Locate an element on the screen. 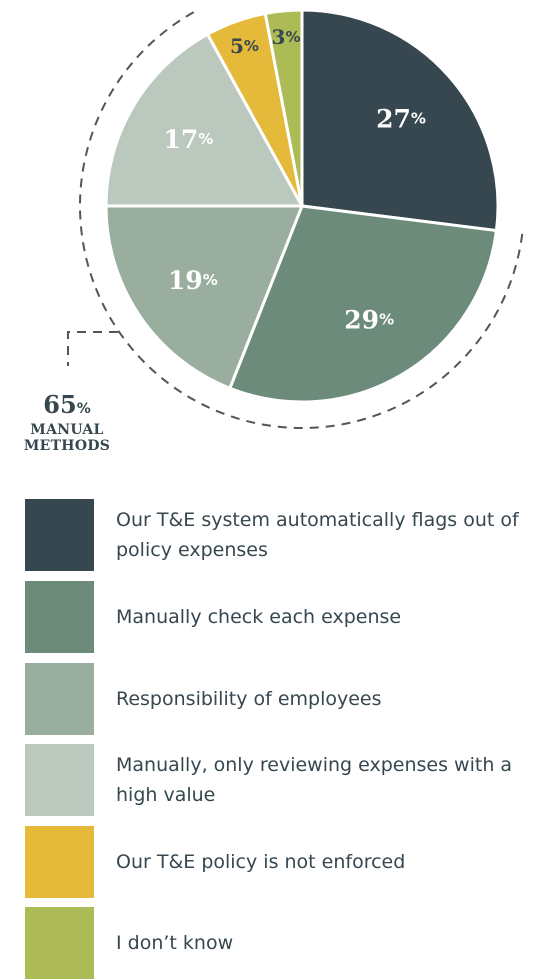  legend-label: Responsibility of employees is located at coordinates (249, 699).